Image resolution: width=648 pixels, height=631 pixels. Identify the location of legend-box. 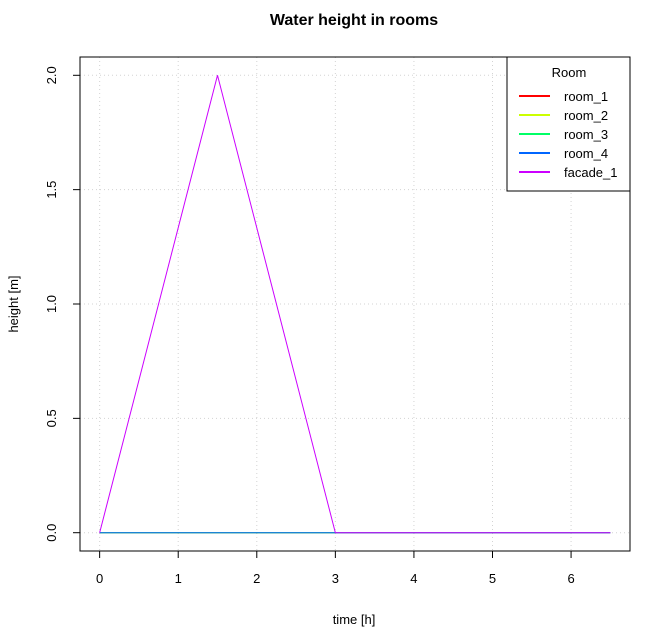
(568, 124).